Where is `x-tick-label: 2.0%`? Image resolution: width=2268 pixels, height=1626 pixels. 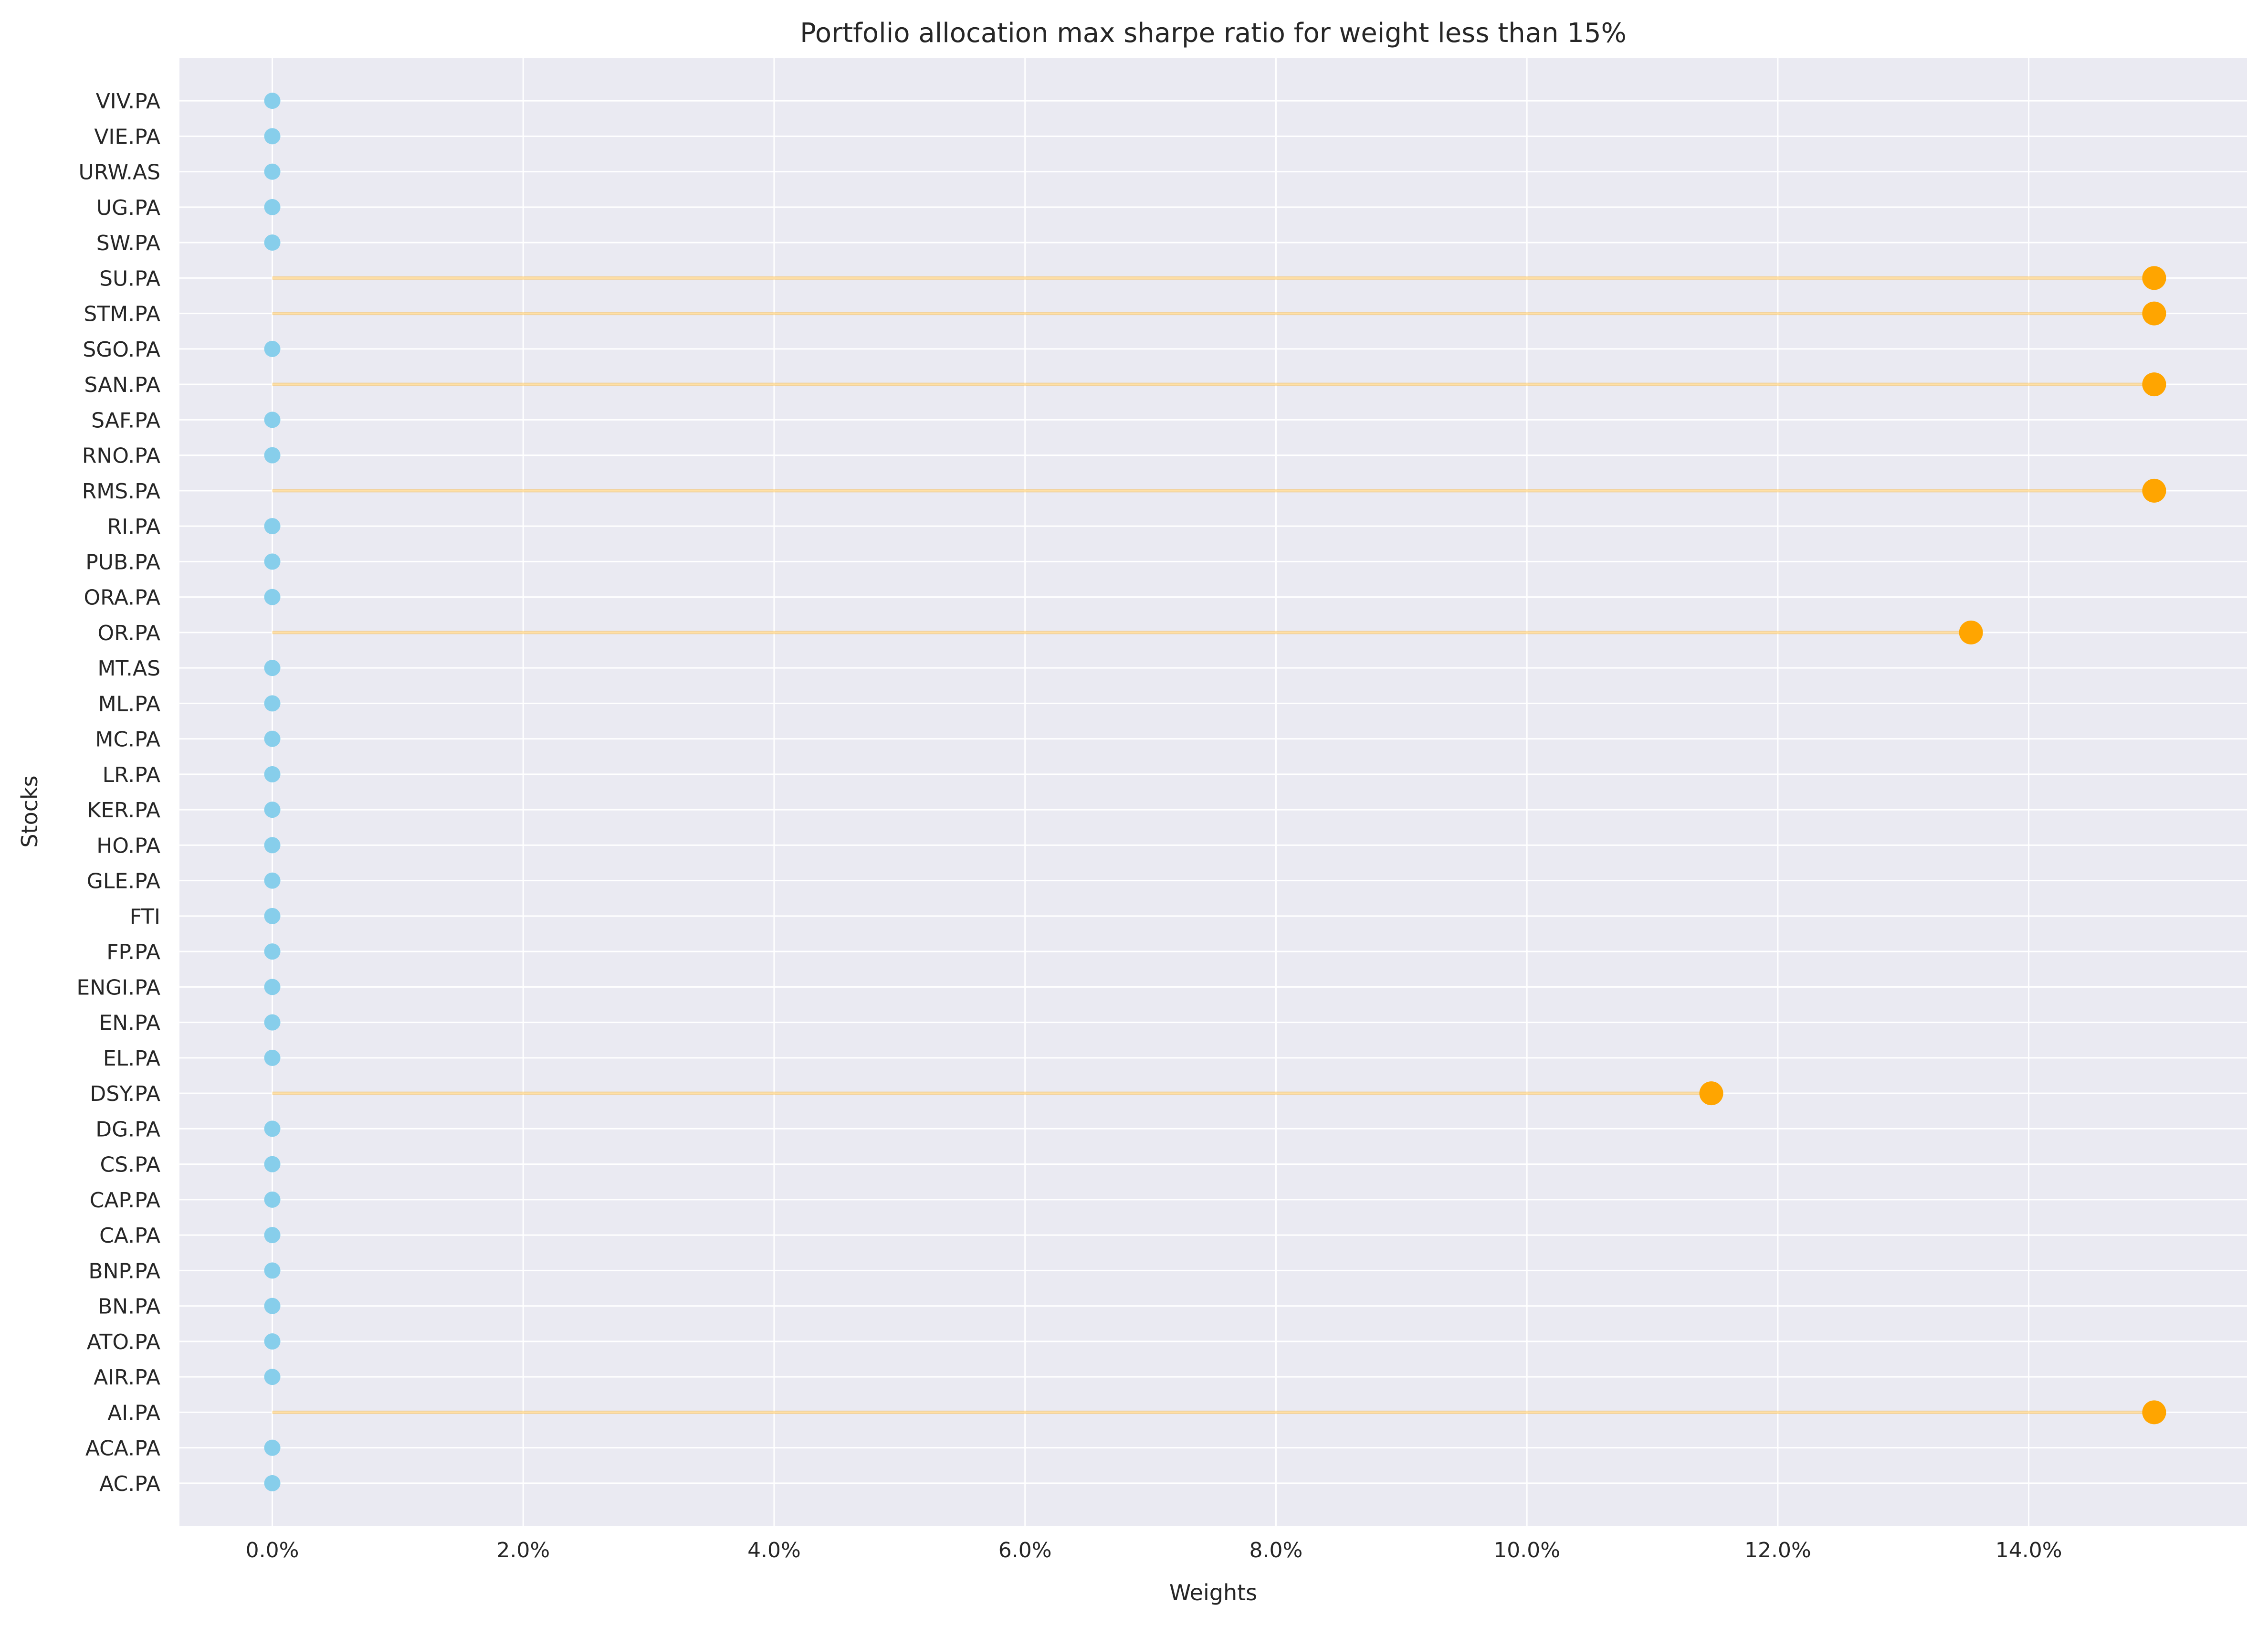
x-tick-label: 2.0% is located at coordinates (523, 1550).